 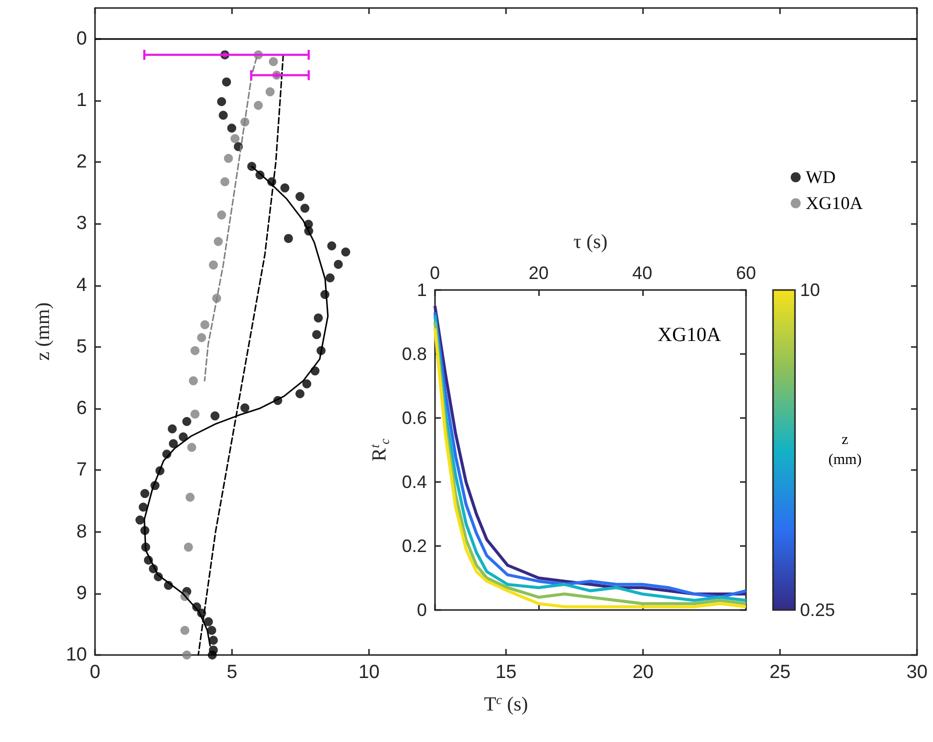 I want to click on y-tick-label: 6, so click(x=81, y=409).